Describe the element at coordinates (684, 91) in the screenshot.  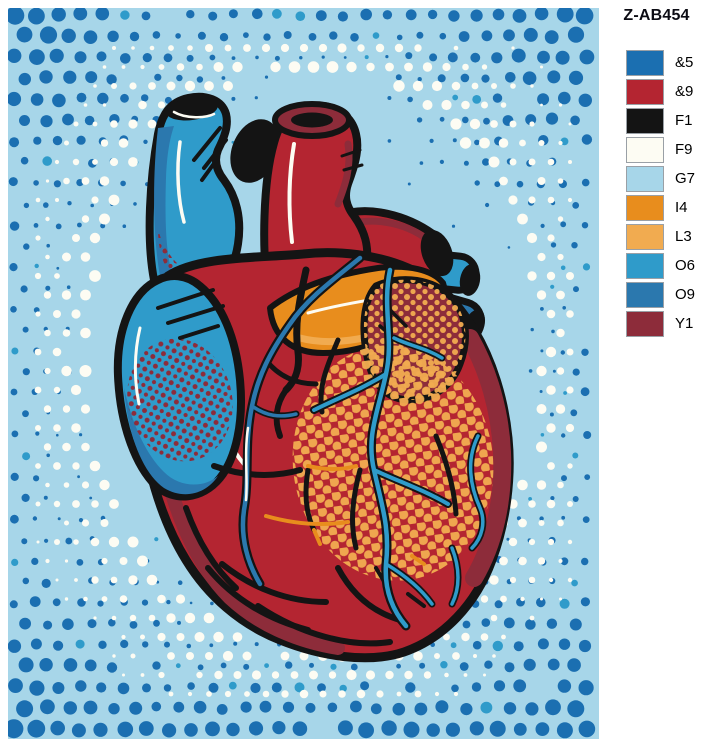
I see `legend-code-label: &9` at that location.